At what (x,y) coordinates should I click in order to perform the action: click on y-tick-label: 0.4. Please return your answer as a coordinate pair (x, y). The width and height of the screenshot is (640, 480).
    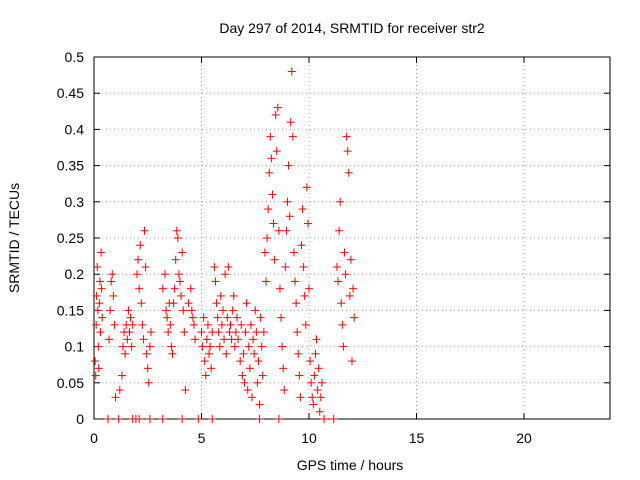
    Looking at the image, I should click on (75, 129).